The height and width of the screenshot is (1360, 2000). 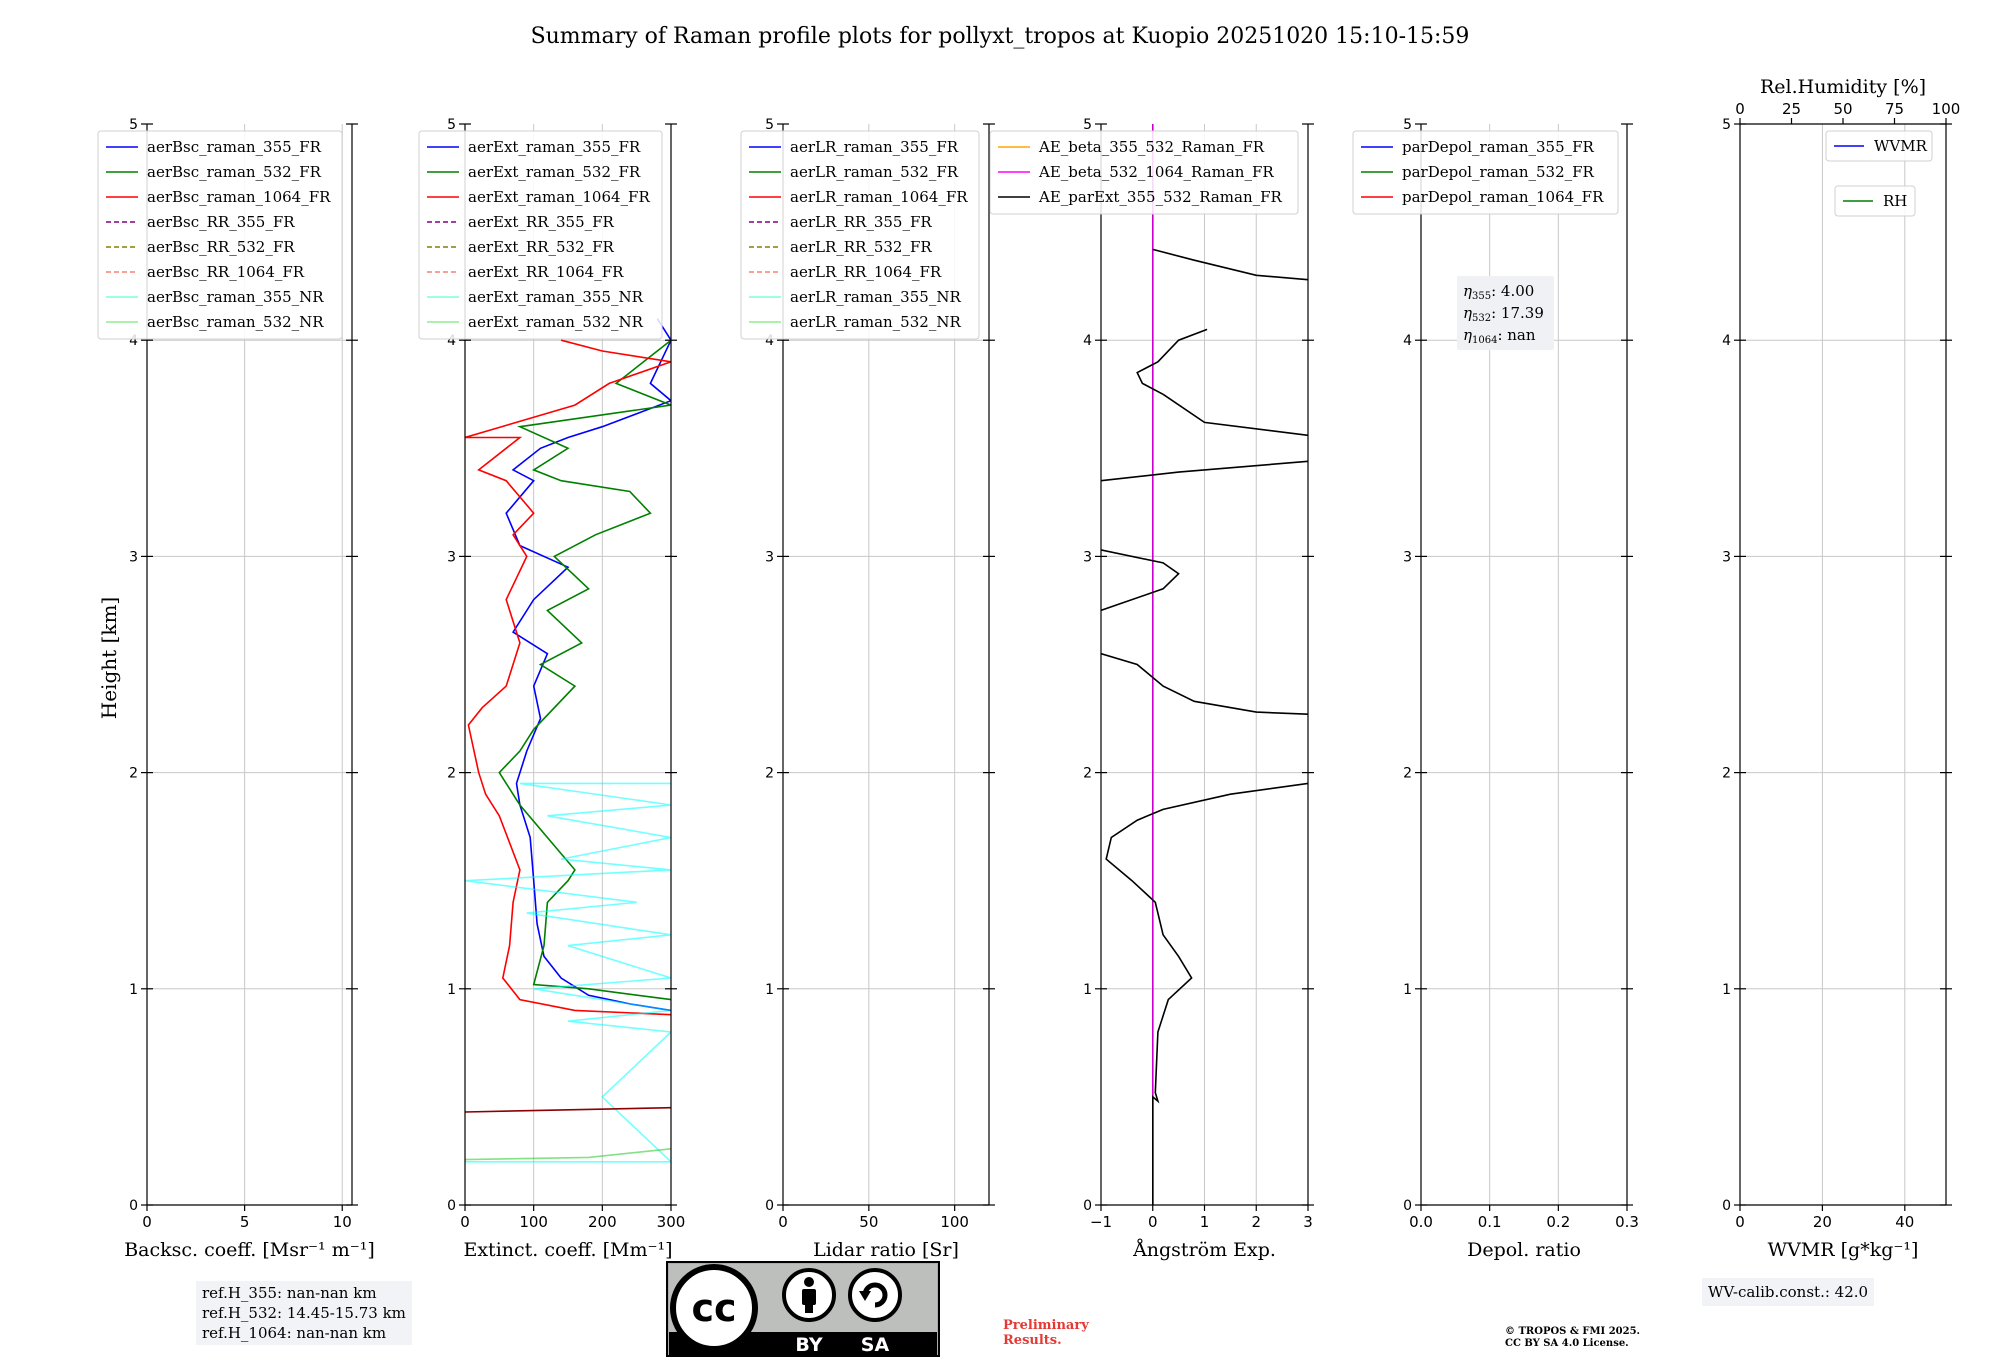 I want to click on series-aerExt_overlap, so click(x=568, y=1109).